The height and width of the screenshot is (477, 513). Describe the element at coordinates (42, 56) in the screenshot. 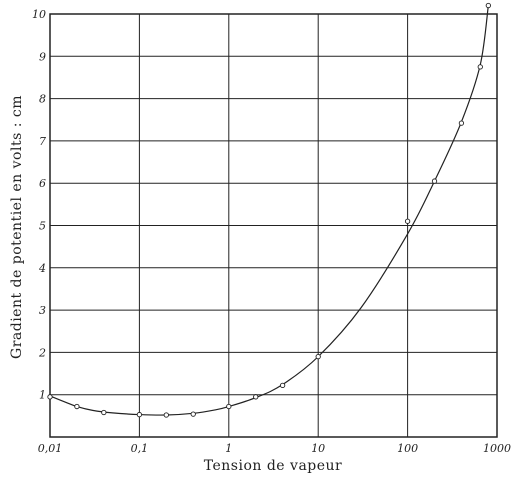

I see `y-tick-label: 9` at that location.